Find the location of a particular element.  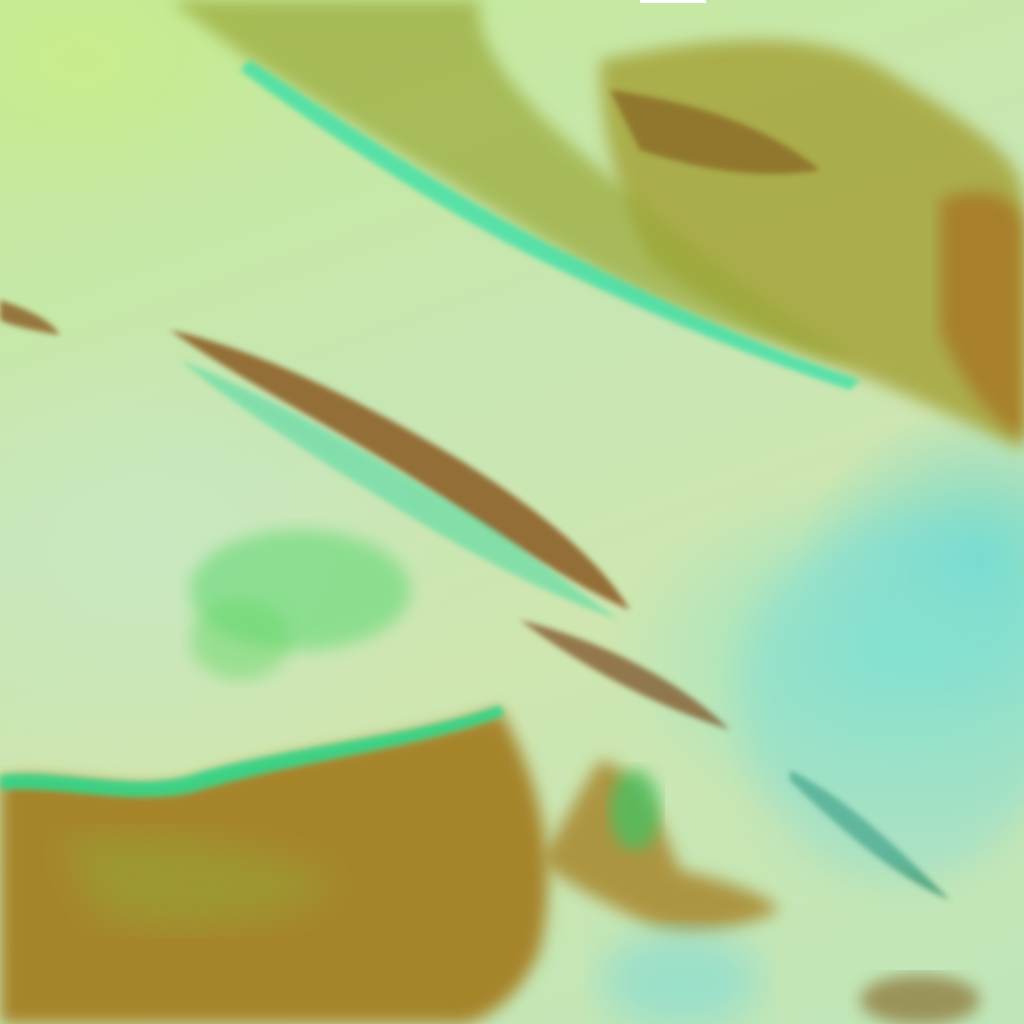

land-region-bottom-center is located at coordinates (660, 845).